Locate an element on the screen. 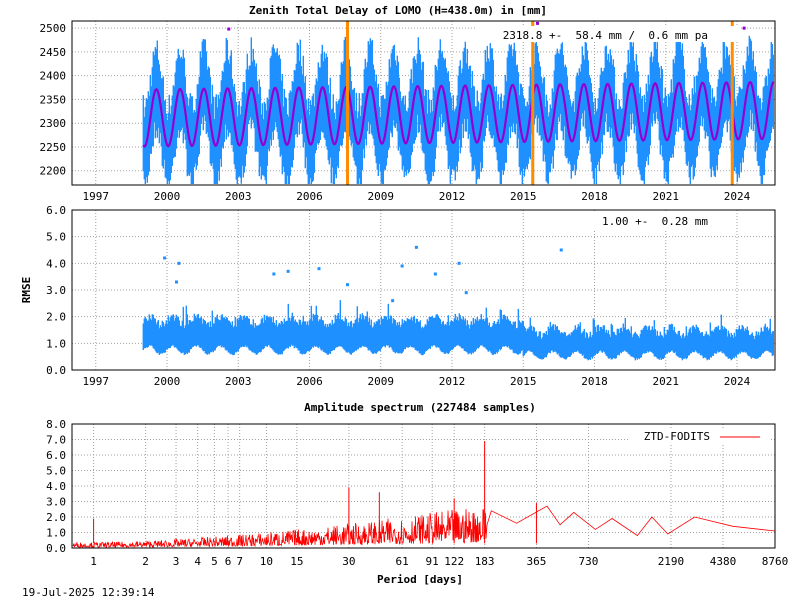 This screenshot has height=600, width=800. ztd-x-tick: 2003 is located at coordinates (238, 196).